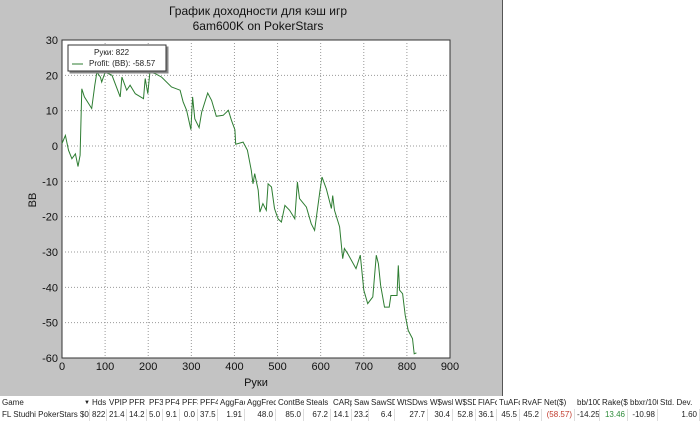 The width and height of the screenshot is (700, 422). I want to click on y-tick-label: -60, so click(50, 359).